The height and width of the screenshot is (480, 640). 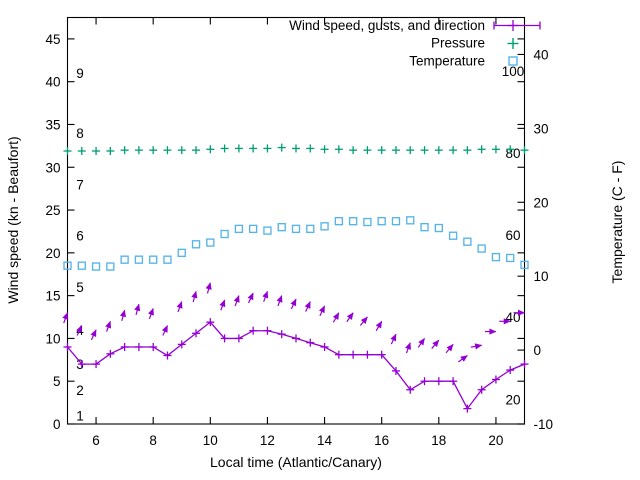 I want to click on legend-label-pressure: Pressure, so click(x=458, y=43).